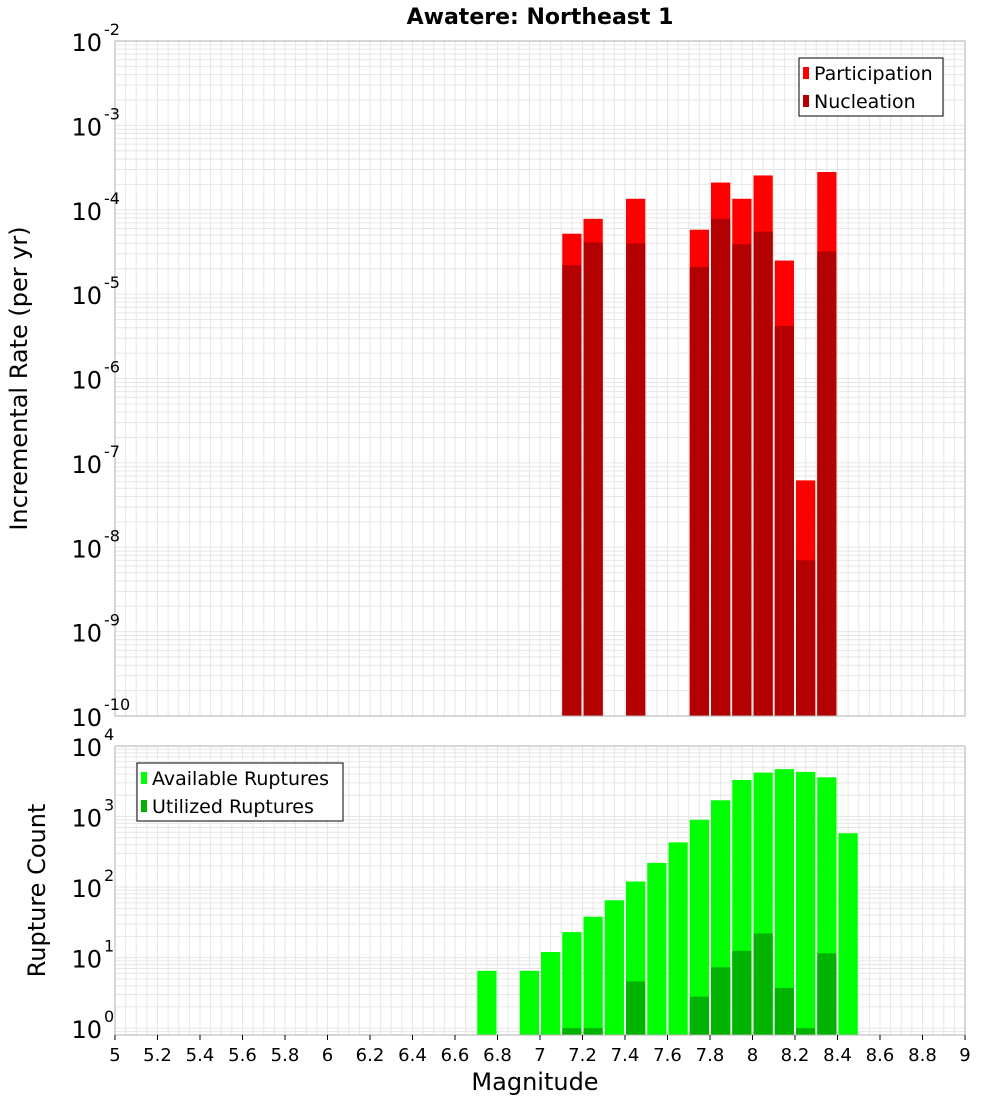  What do you see at coordinates (710, 1055) in the screenshot?
I see `x-tick-label: 7.8` at bounding box center [710, 1055].